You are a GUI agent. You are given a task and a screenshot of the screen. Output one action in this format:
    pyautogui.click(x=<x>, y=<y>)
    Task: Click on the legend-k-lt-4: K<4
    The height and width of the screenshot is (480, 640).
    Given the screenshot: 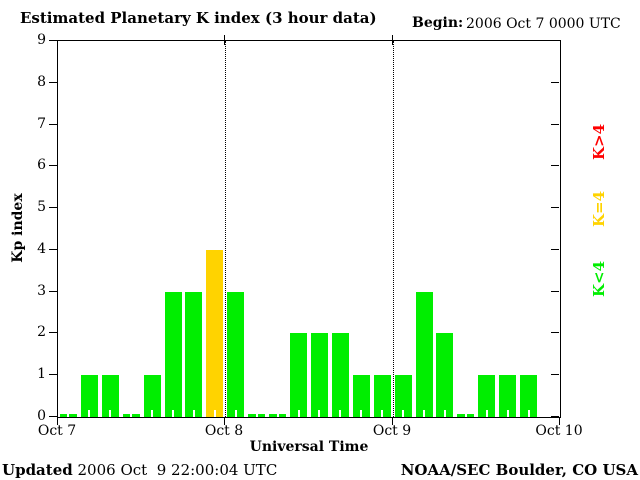 What is the action you would take?
    pyautogui.click(x=599, y=279)
    